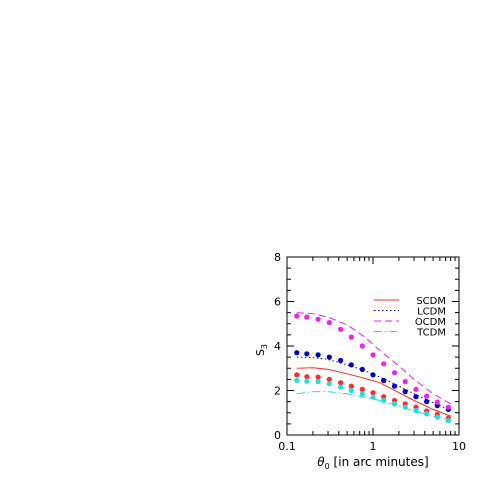 The image size is (485, 485). I want to click on y-axis-label: S3, so click(261, 350).